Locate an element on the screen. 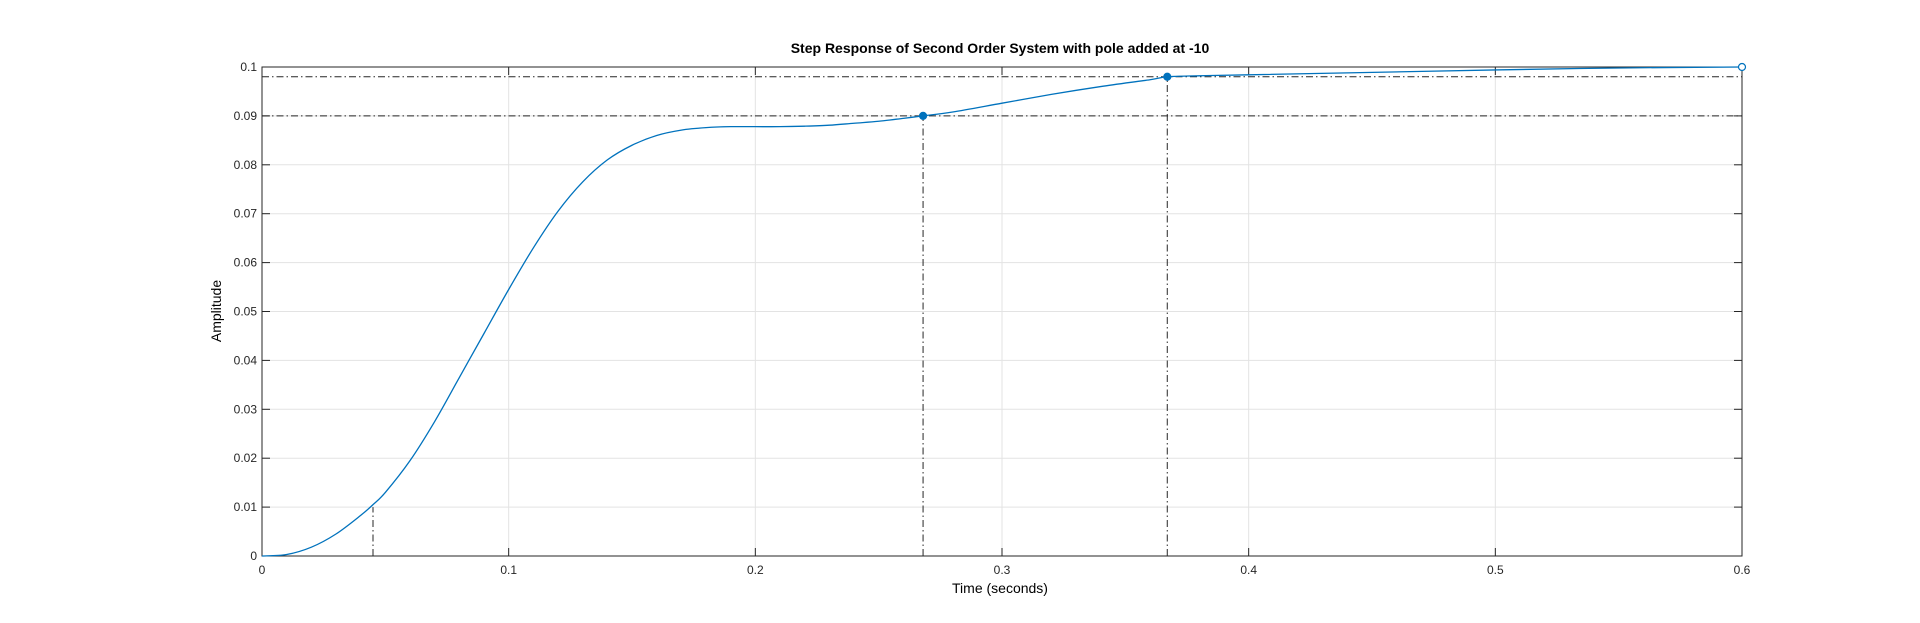  x-tick-label: 0.4 is located at coordinates (1248, 570).